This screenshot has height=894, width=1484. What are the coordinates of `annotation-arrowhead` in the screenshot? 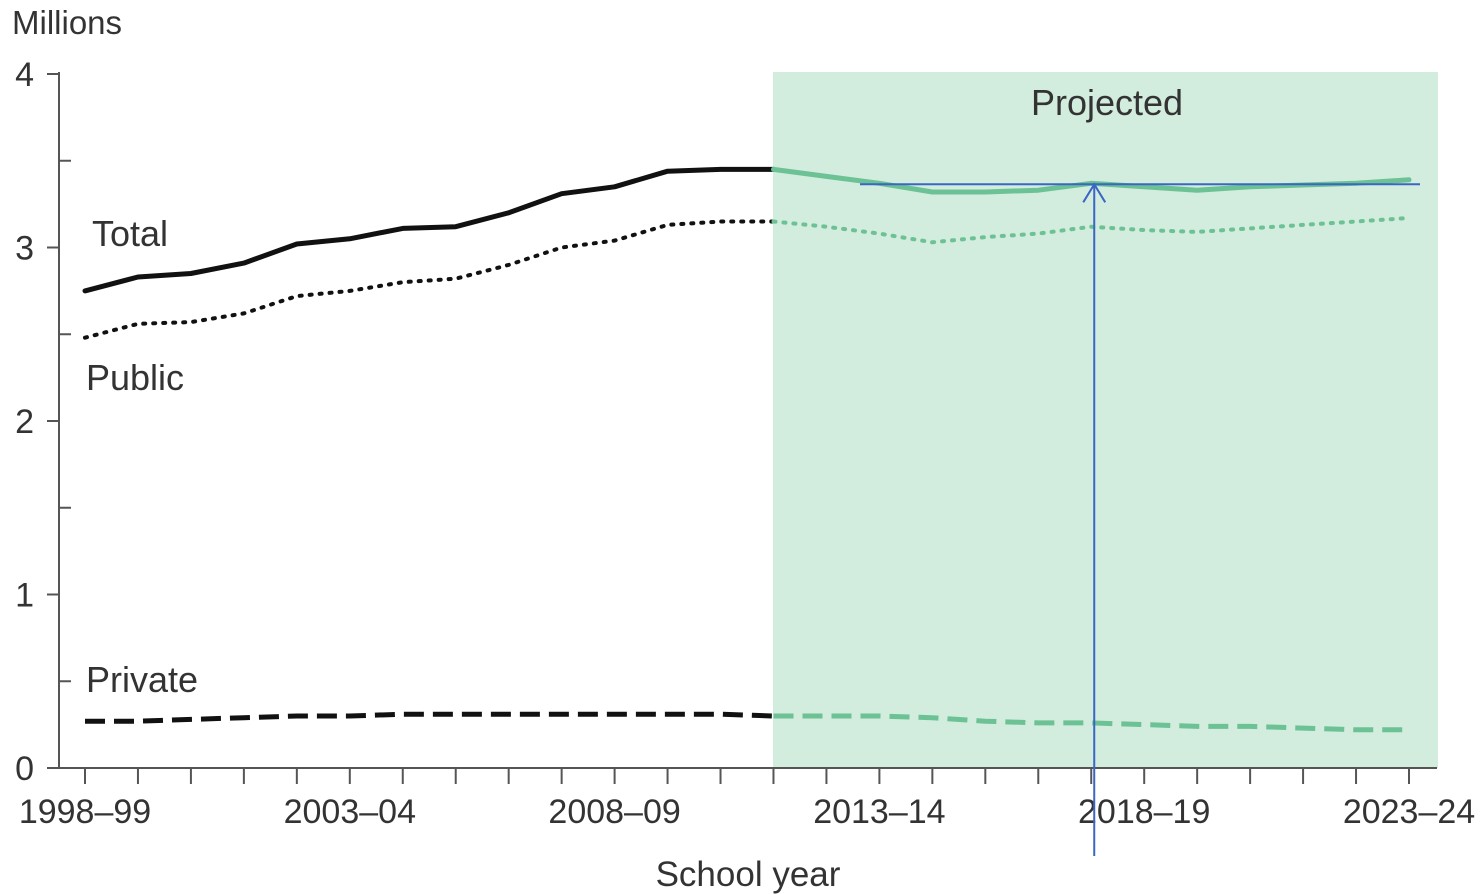 It's located at (1094, 192).